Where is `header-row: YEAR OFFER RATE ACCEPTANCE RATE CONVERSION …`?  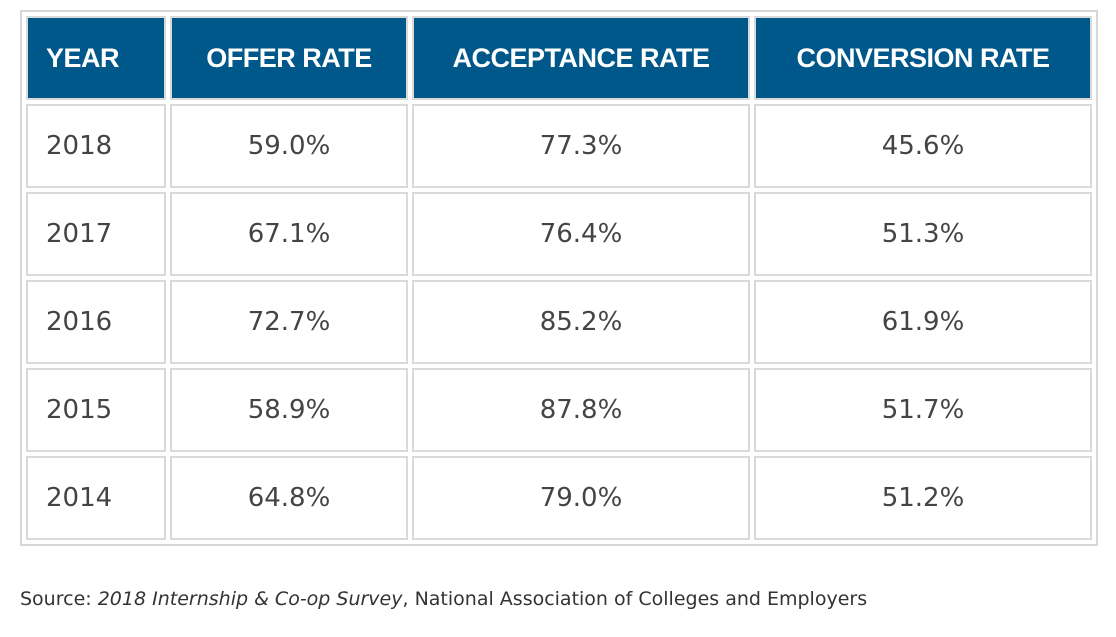 header-row: YEAR OFFER RATE ACCEPTANCE RATE CONVERSION … is located at coordinates (559, 58).